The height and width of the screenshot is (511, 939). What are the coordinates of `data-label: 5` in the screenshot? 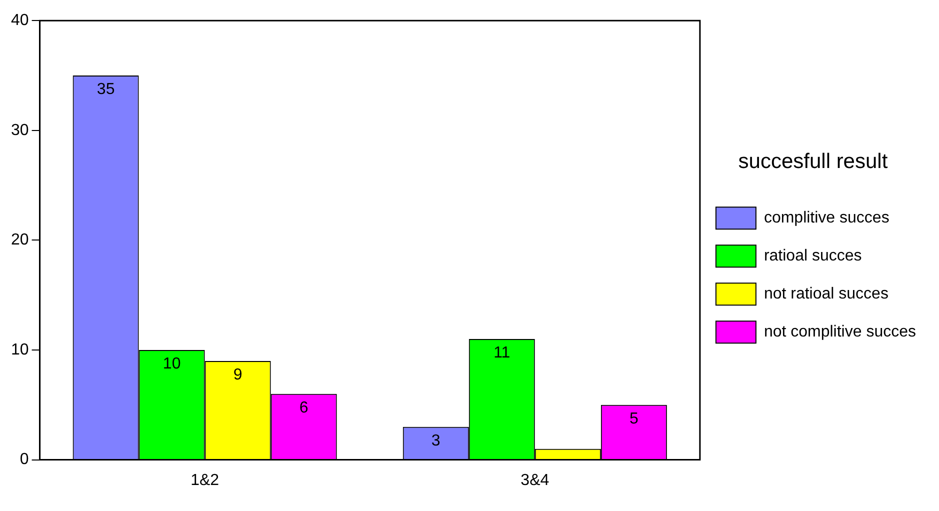 It's located at (633, 419).